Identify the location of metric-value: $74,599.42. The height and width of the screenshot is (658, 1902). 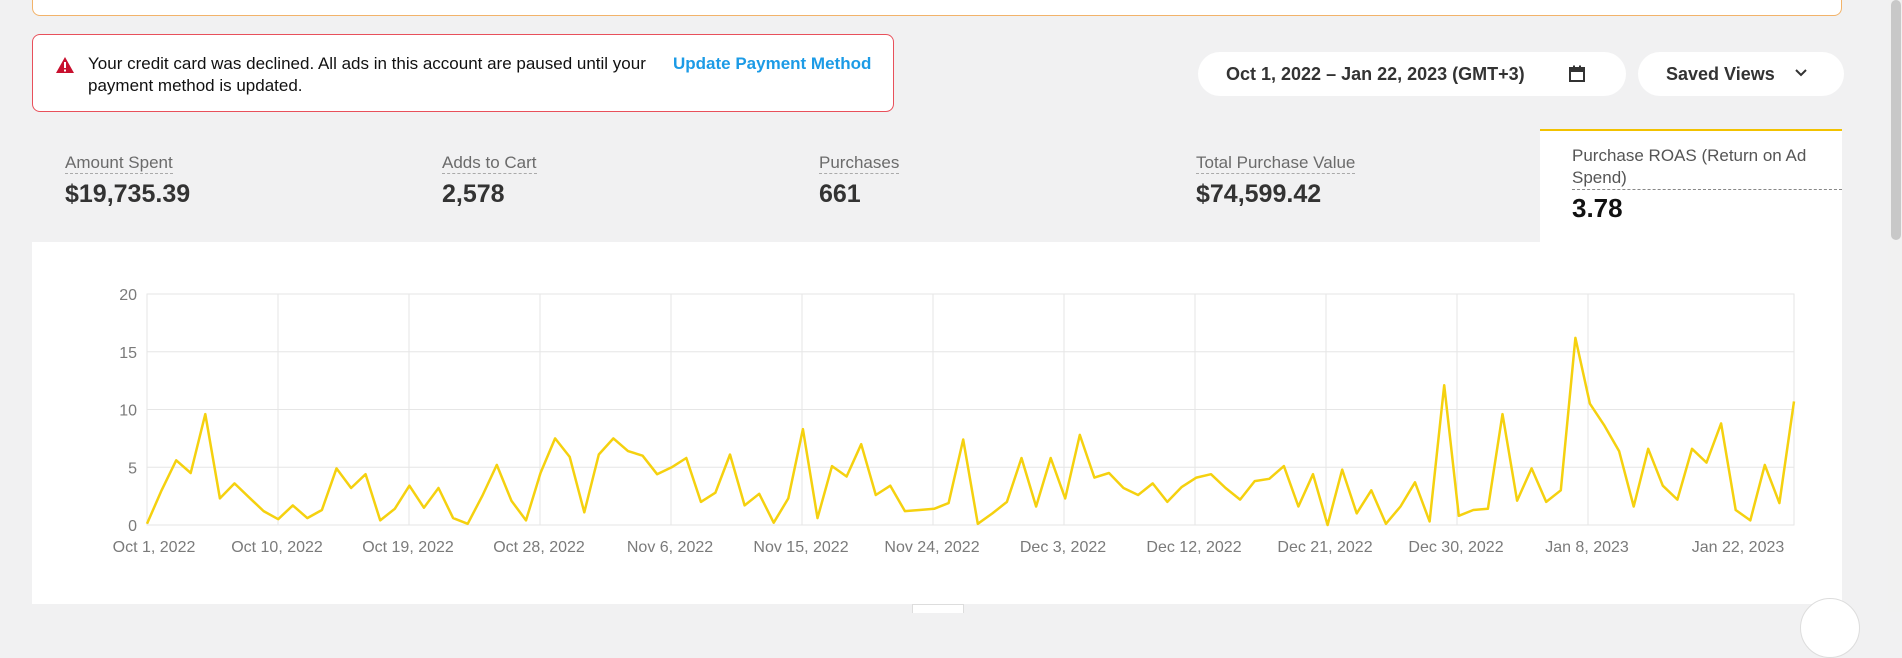
(1275, 194).